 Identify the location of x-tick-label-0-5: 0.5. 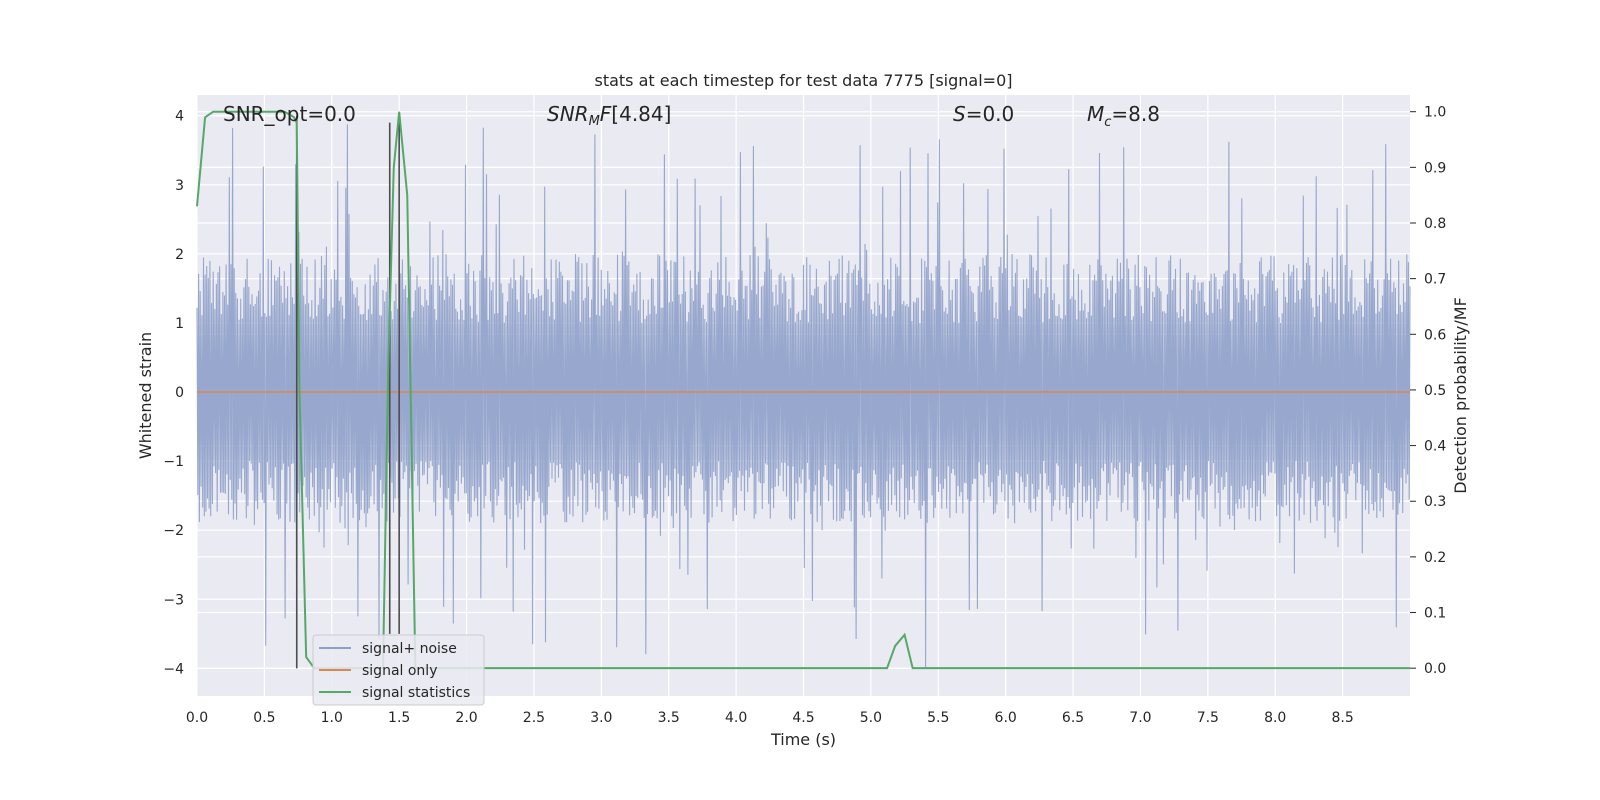
(264, 718).